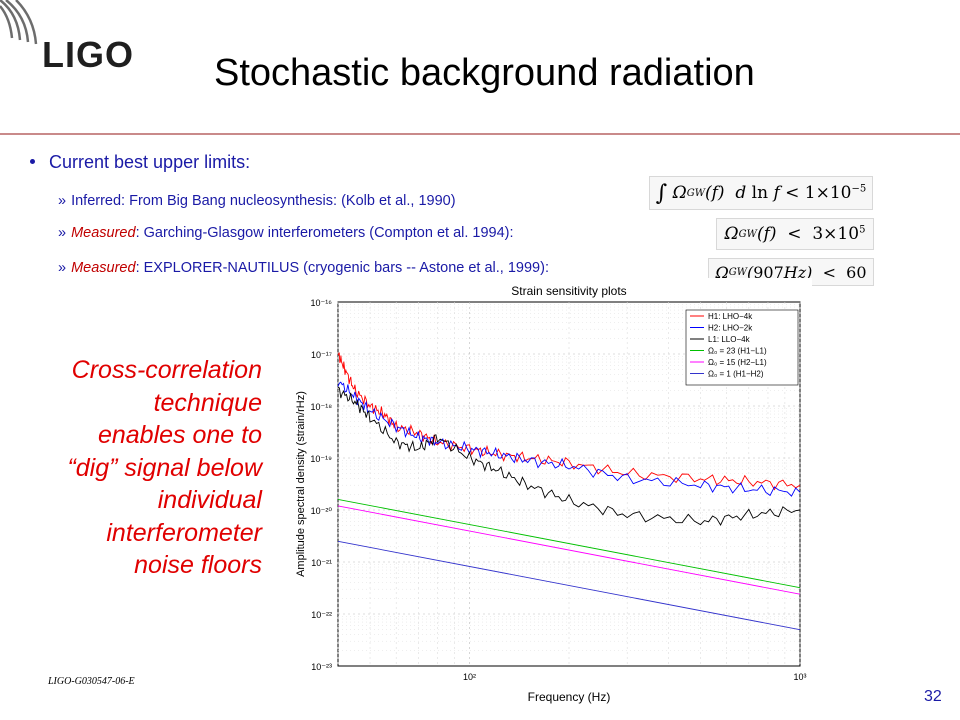 The image size is (960, 720). I want to click on page-number: 32, so click(933, 696).